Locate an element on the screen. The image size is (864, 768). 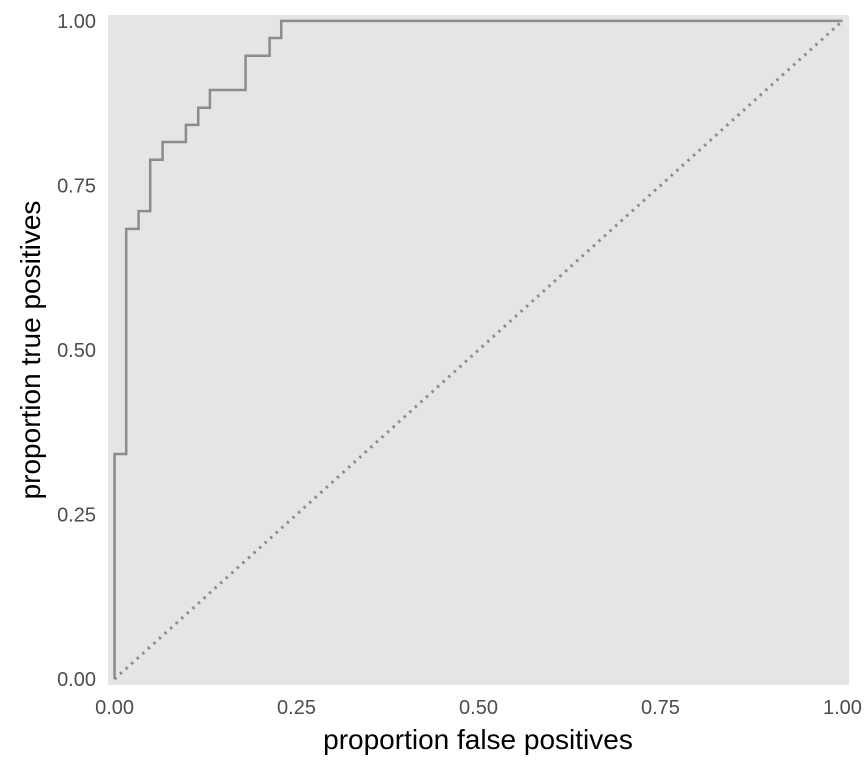
y-tick-label: 1.00 is located at coordinates (76, 22).